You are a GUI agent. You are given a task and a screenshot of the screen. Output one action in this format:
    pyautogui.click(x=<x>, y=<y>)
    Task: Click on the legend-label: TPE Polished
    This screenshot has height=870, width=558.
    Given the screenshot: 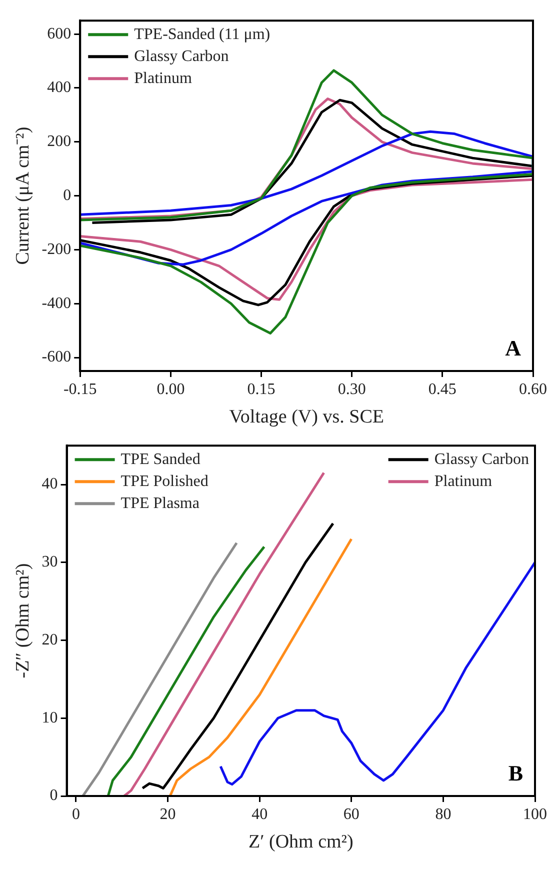 What is the action you would take?
    pyautogui.click(x=164, y=481)
    